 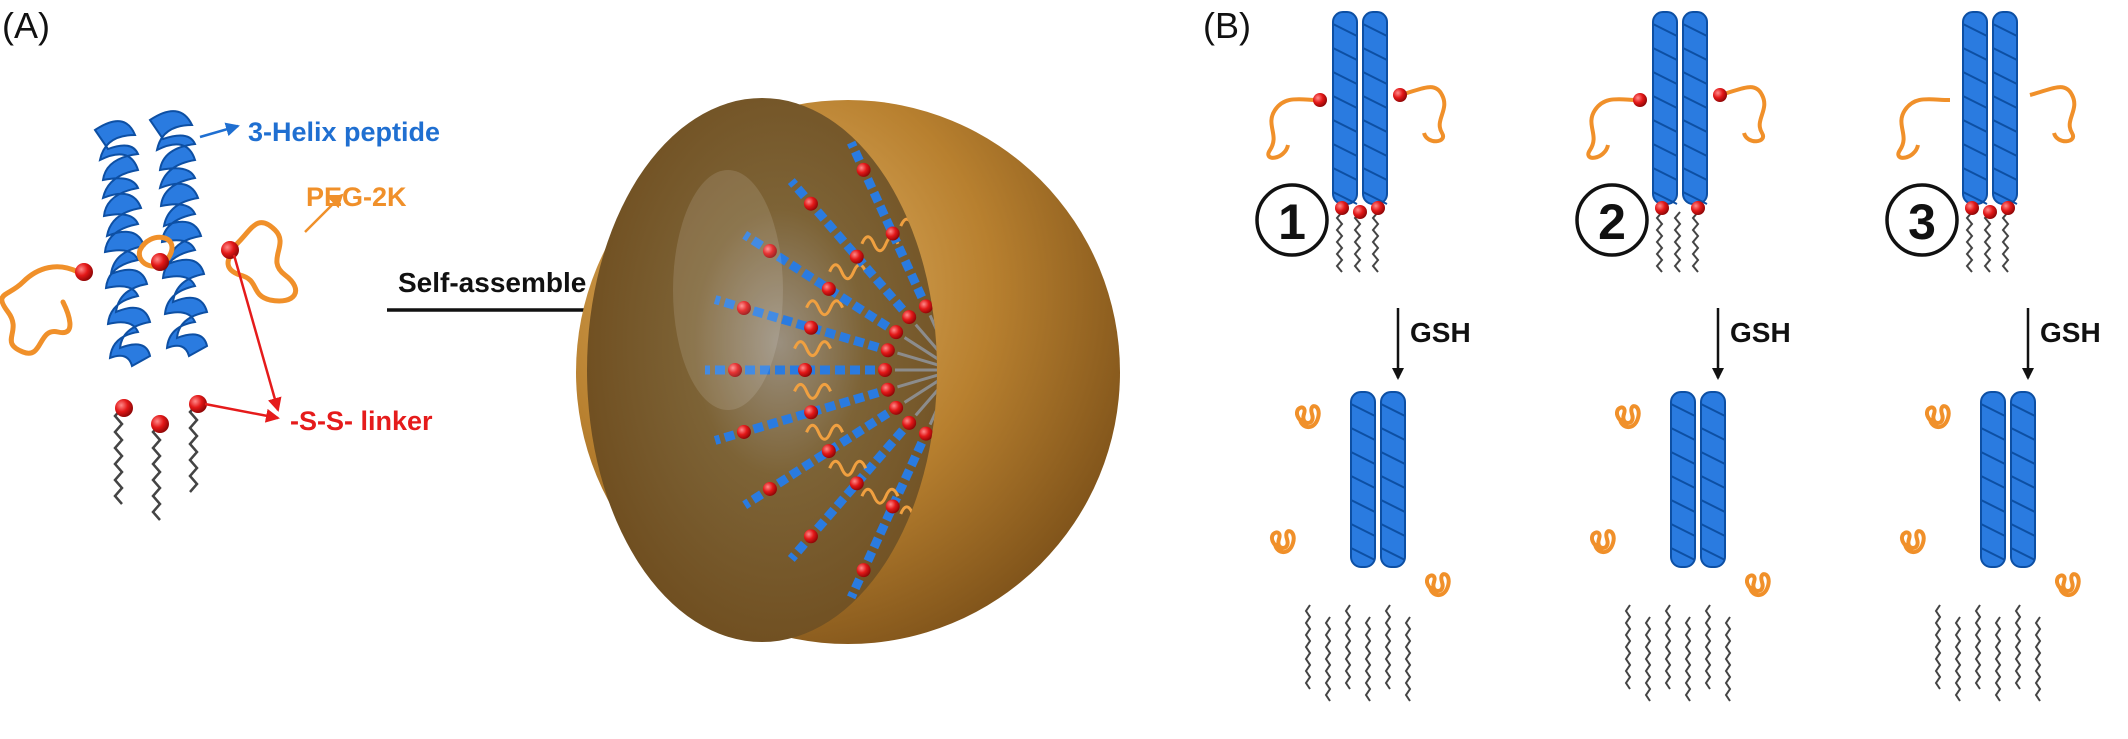 I want to click on self-assemble-label: Self-assemble, so click(x=492, y=282).